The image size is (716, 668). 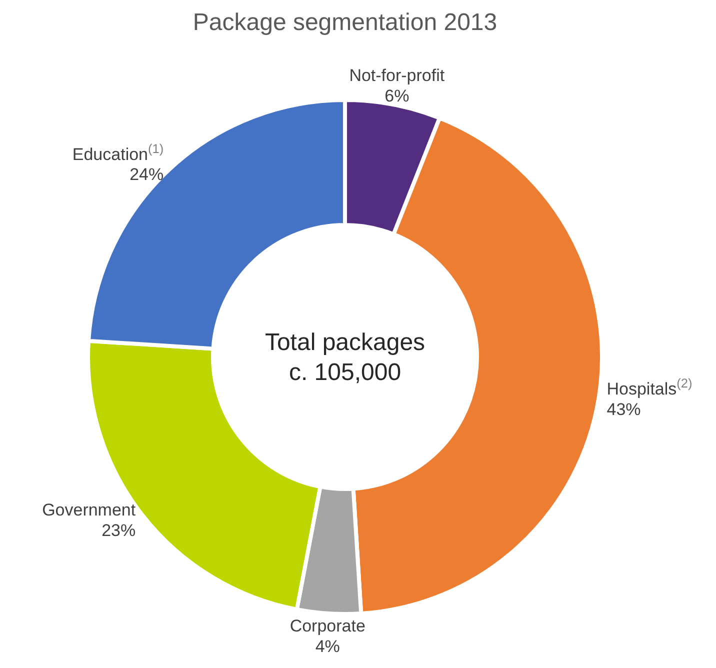 I want to click on slice-label: Corporate, so click(x=328, y=626).